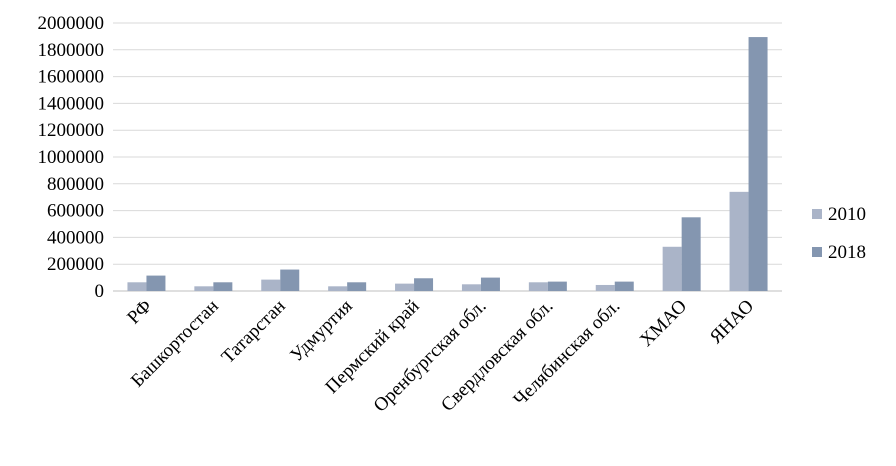  I want to click on x-category-label: Удмуртия, so click(321, 331).